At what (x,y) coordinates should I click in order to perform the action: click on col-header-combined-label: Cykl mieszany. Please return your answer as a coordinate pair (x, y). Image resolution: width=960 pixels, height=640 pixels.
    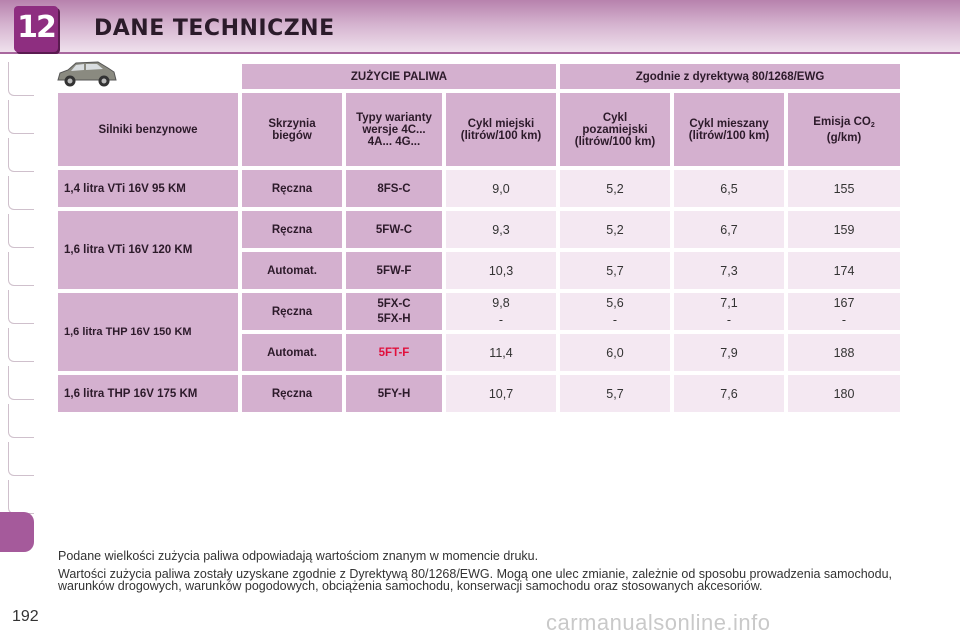
    Looking at the image, I should click on (729, 123).